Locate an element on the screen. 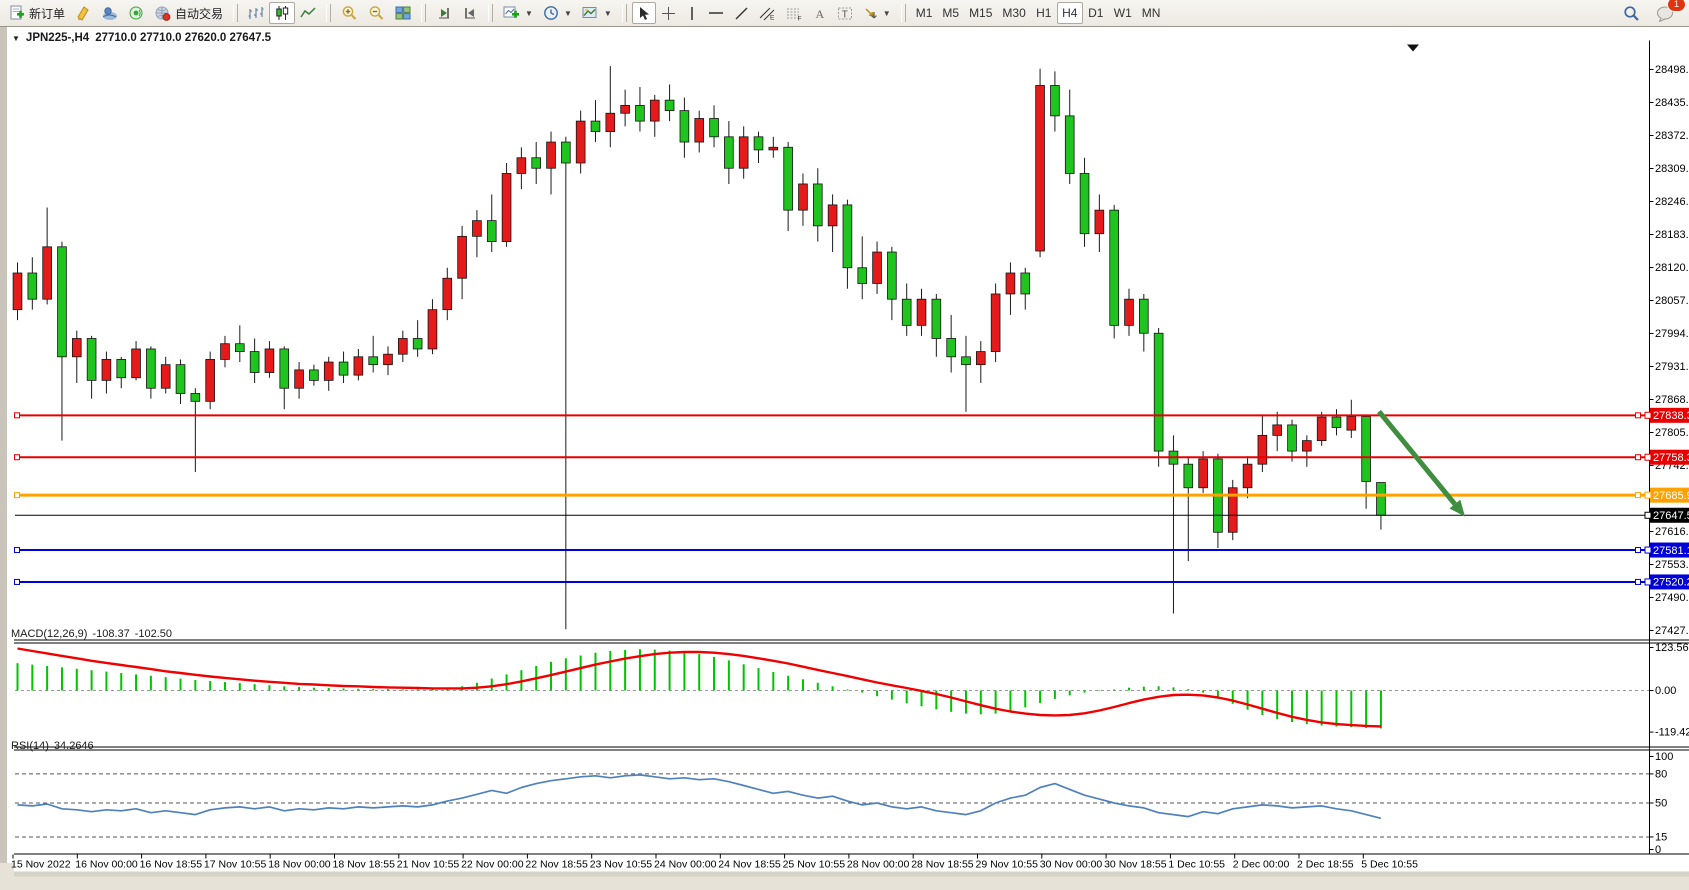 This screenshot has width=1689, height=890. new-chart-button: ▼ is located at coordinates (518, 13).